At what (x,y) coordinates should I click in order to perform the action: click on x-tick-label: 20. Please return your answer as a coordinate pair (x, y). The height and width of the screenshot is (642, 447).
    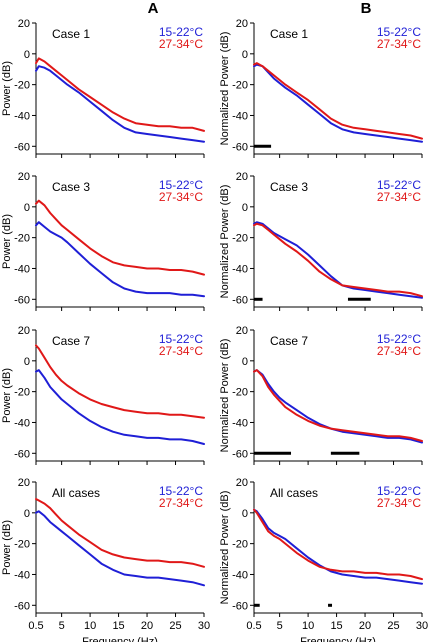
    Looking at the image, I should click on (147, 626).